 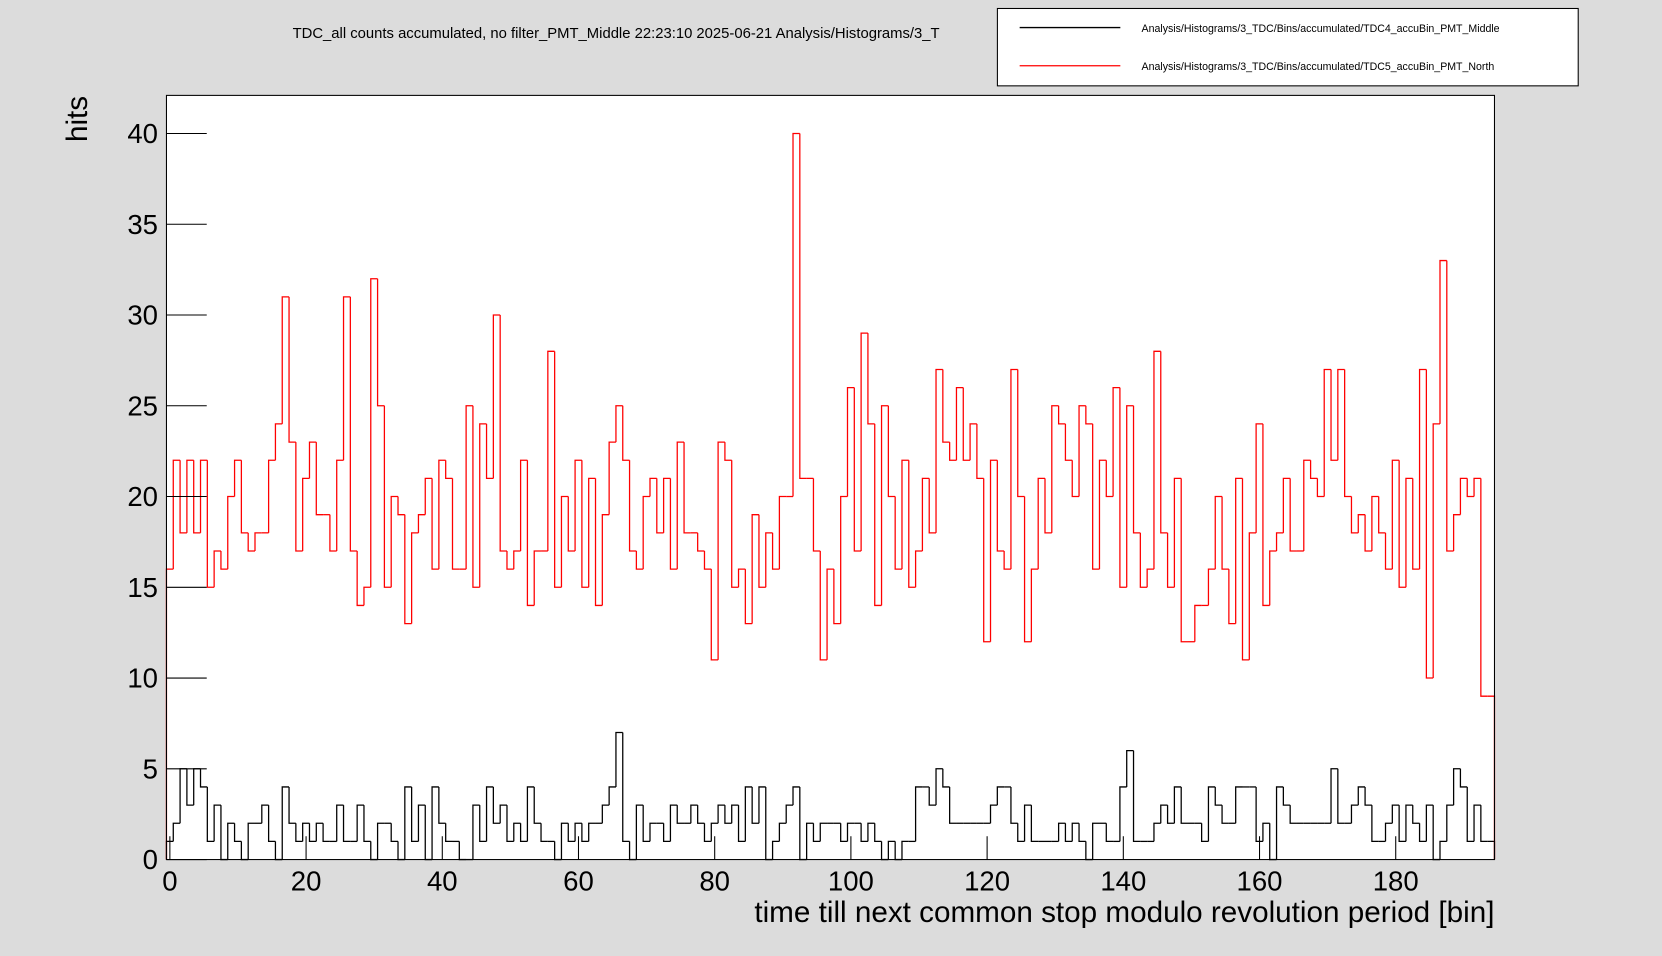 I want to click on y-tick-label: 40, so click(x=142, y=133).